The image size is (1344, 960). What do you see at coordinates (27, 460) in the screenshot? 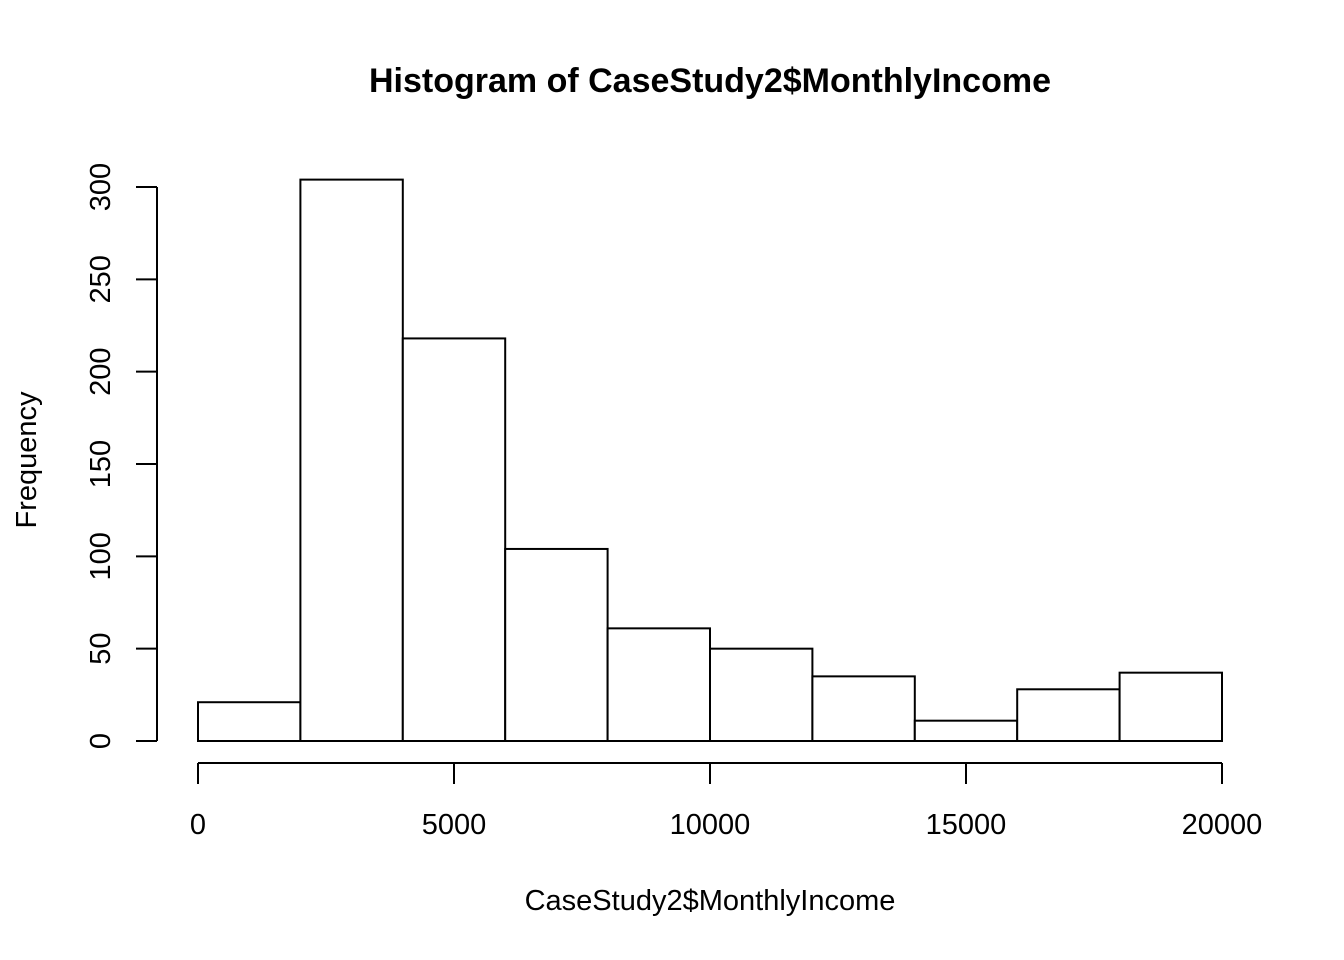
I see `y-axis-label: Frequency` at bounding box center [27, 460].